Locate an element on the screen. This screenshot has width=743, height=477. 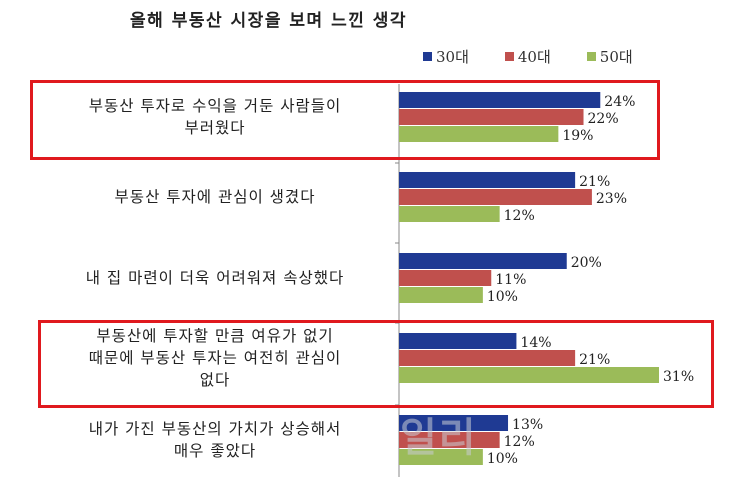
legend-item-30s: 30대 is located at coordinates (446, 56).